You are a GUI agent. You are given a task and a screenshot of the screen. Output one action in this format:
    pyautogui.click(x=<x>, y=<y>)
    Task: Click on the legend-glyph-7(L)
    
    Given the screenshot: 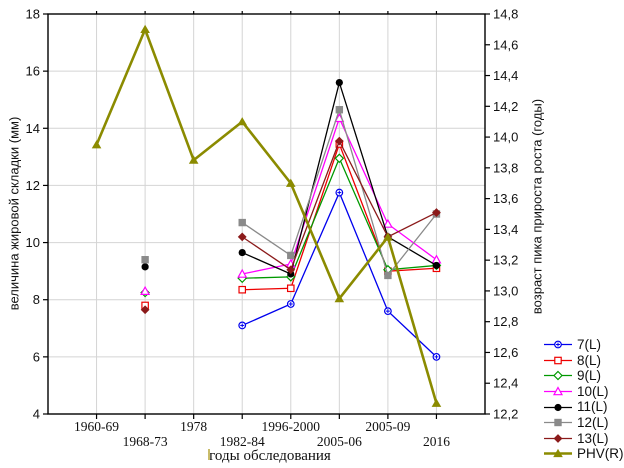 What is the action you would take?
    pyautogui.click(x=558, y=344)
    